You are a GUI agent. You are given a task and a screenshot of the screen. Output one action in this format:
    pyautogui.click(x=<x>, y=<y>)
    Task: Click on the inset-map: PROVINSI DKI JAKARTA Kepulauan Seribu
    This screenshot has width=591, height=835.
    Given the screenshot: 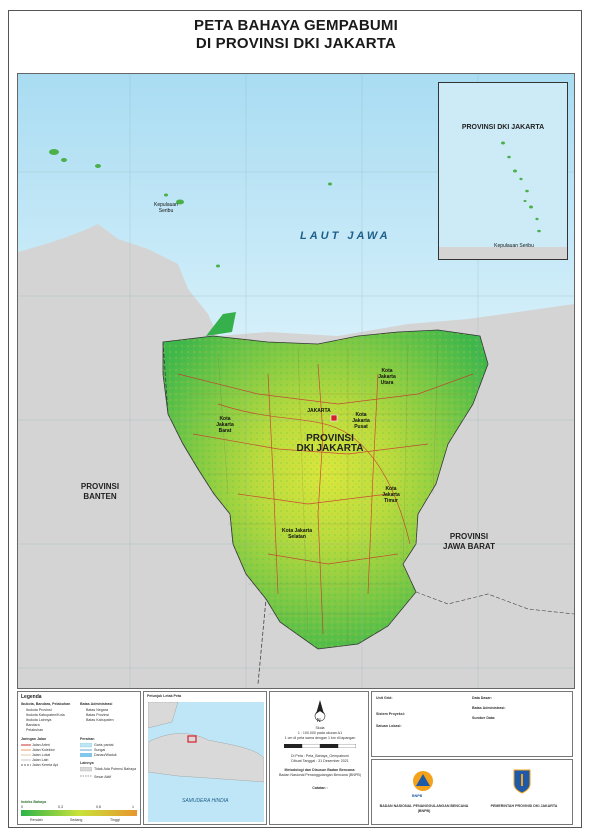 What is the action you would take?
    pyautogui.click(x=503, y=171)
    